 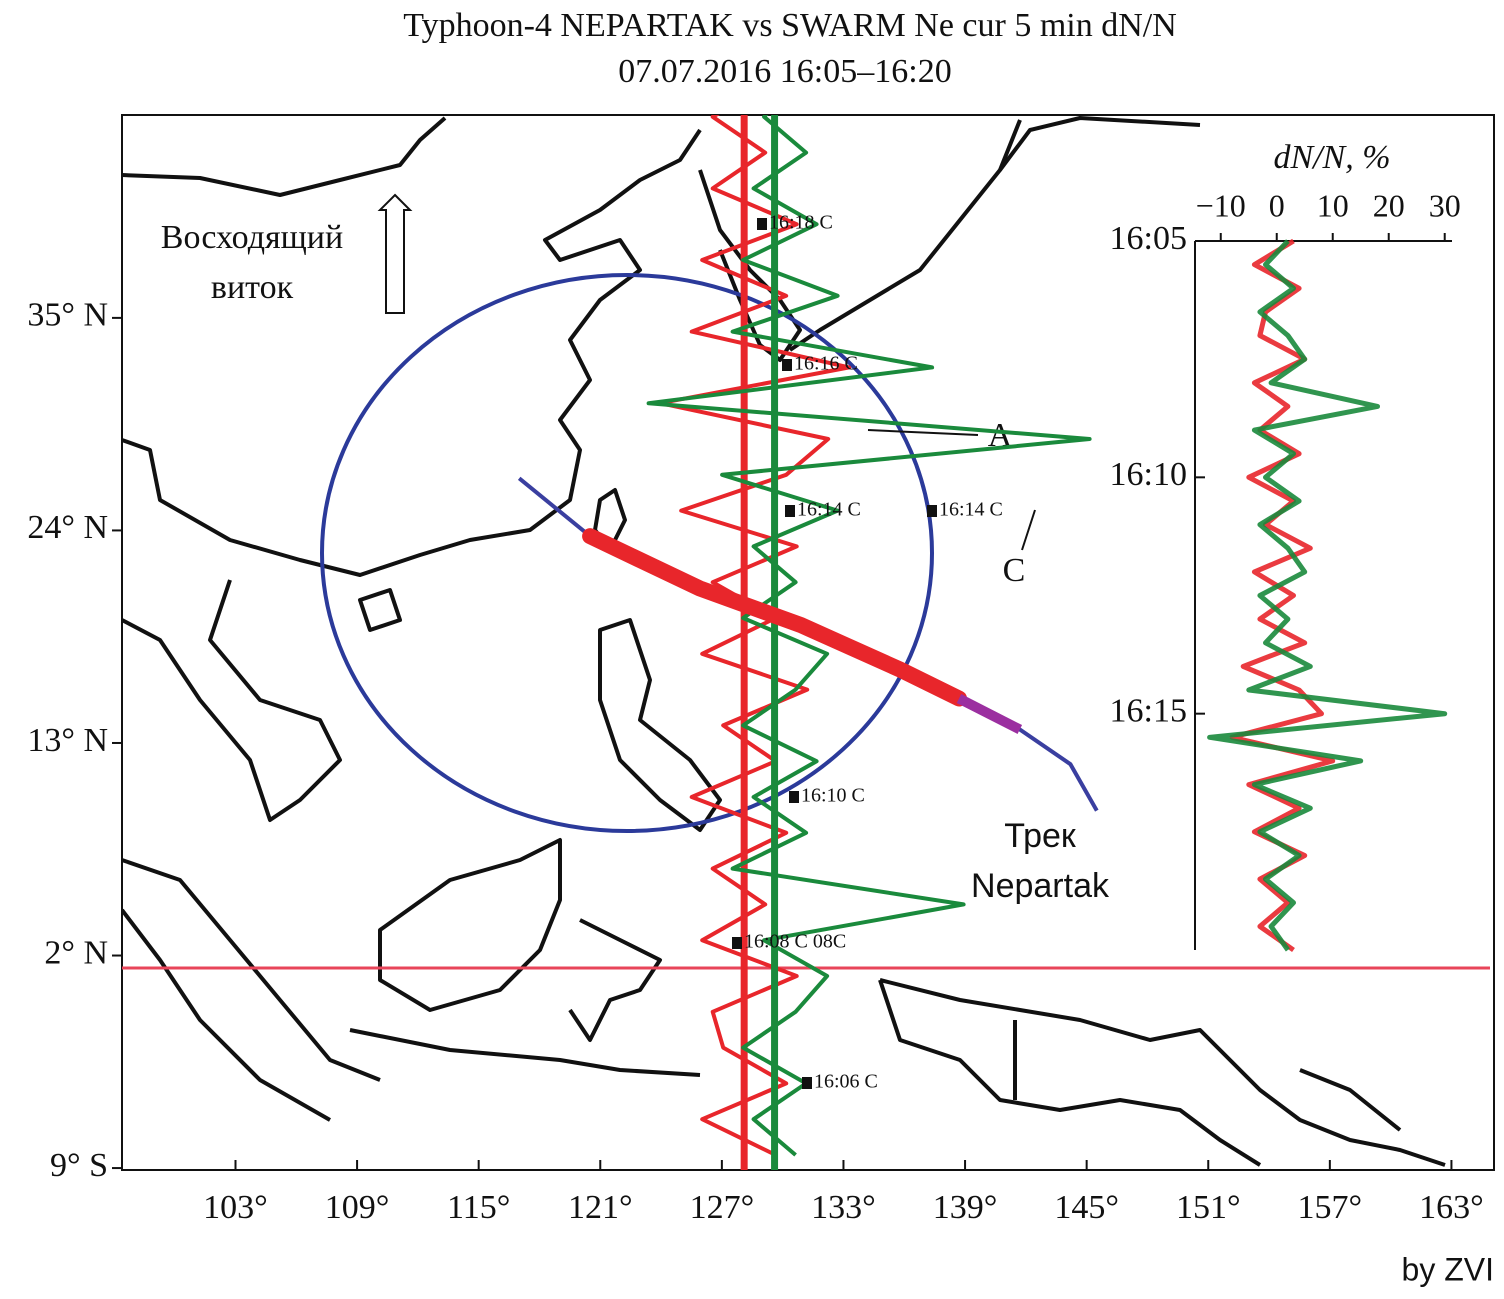 I want to click on inset-x-tick-label: 20, so click(x=1389, y=205).